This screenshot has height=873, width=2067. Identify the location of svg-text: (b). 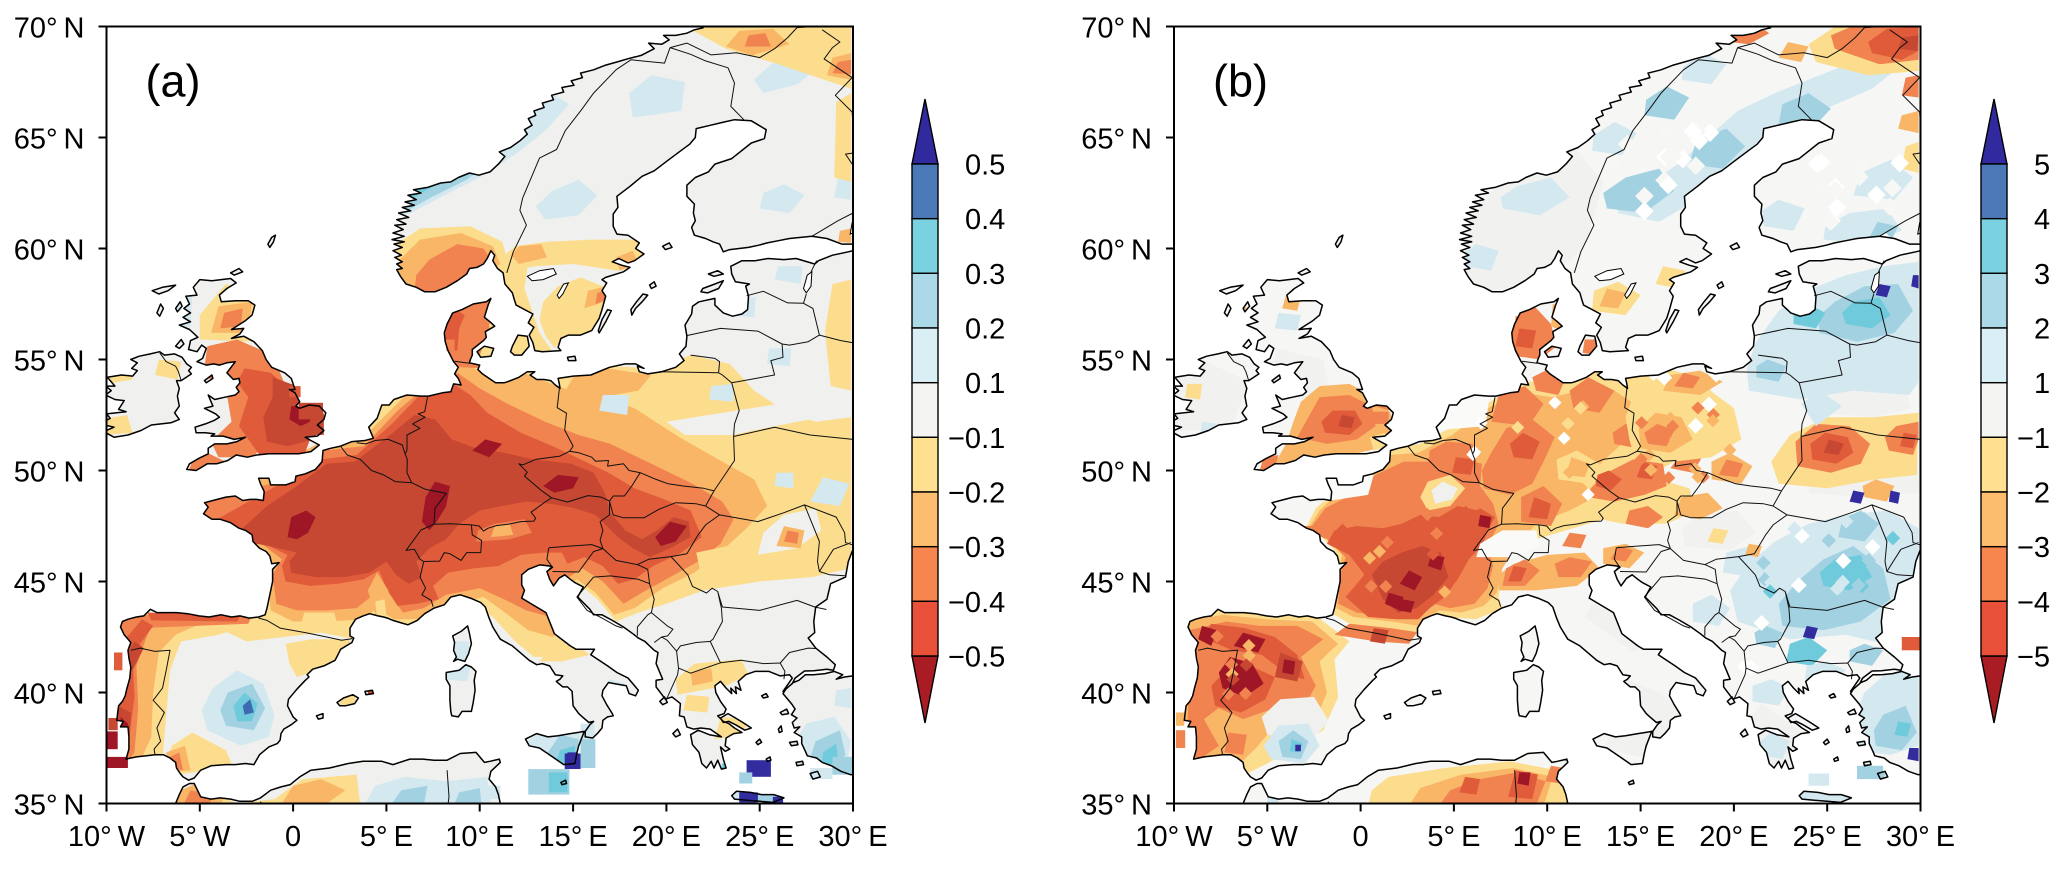
(1240, 81).